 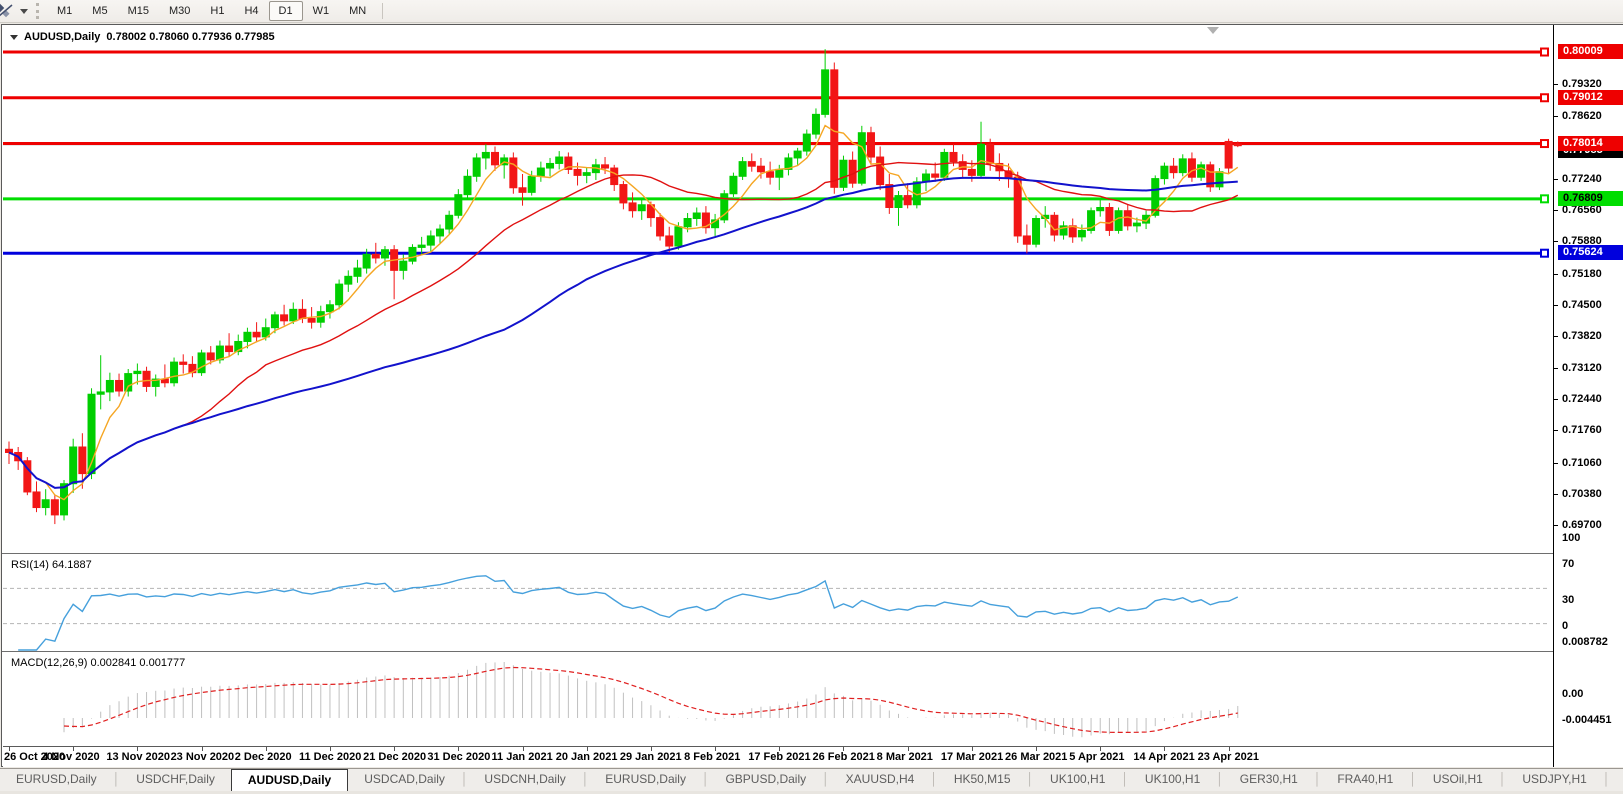 I want to click on timeframe-button-mn: MN, so click(x=358, y=11).